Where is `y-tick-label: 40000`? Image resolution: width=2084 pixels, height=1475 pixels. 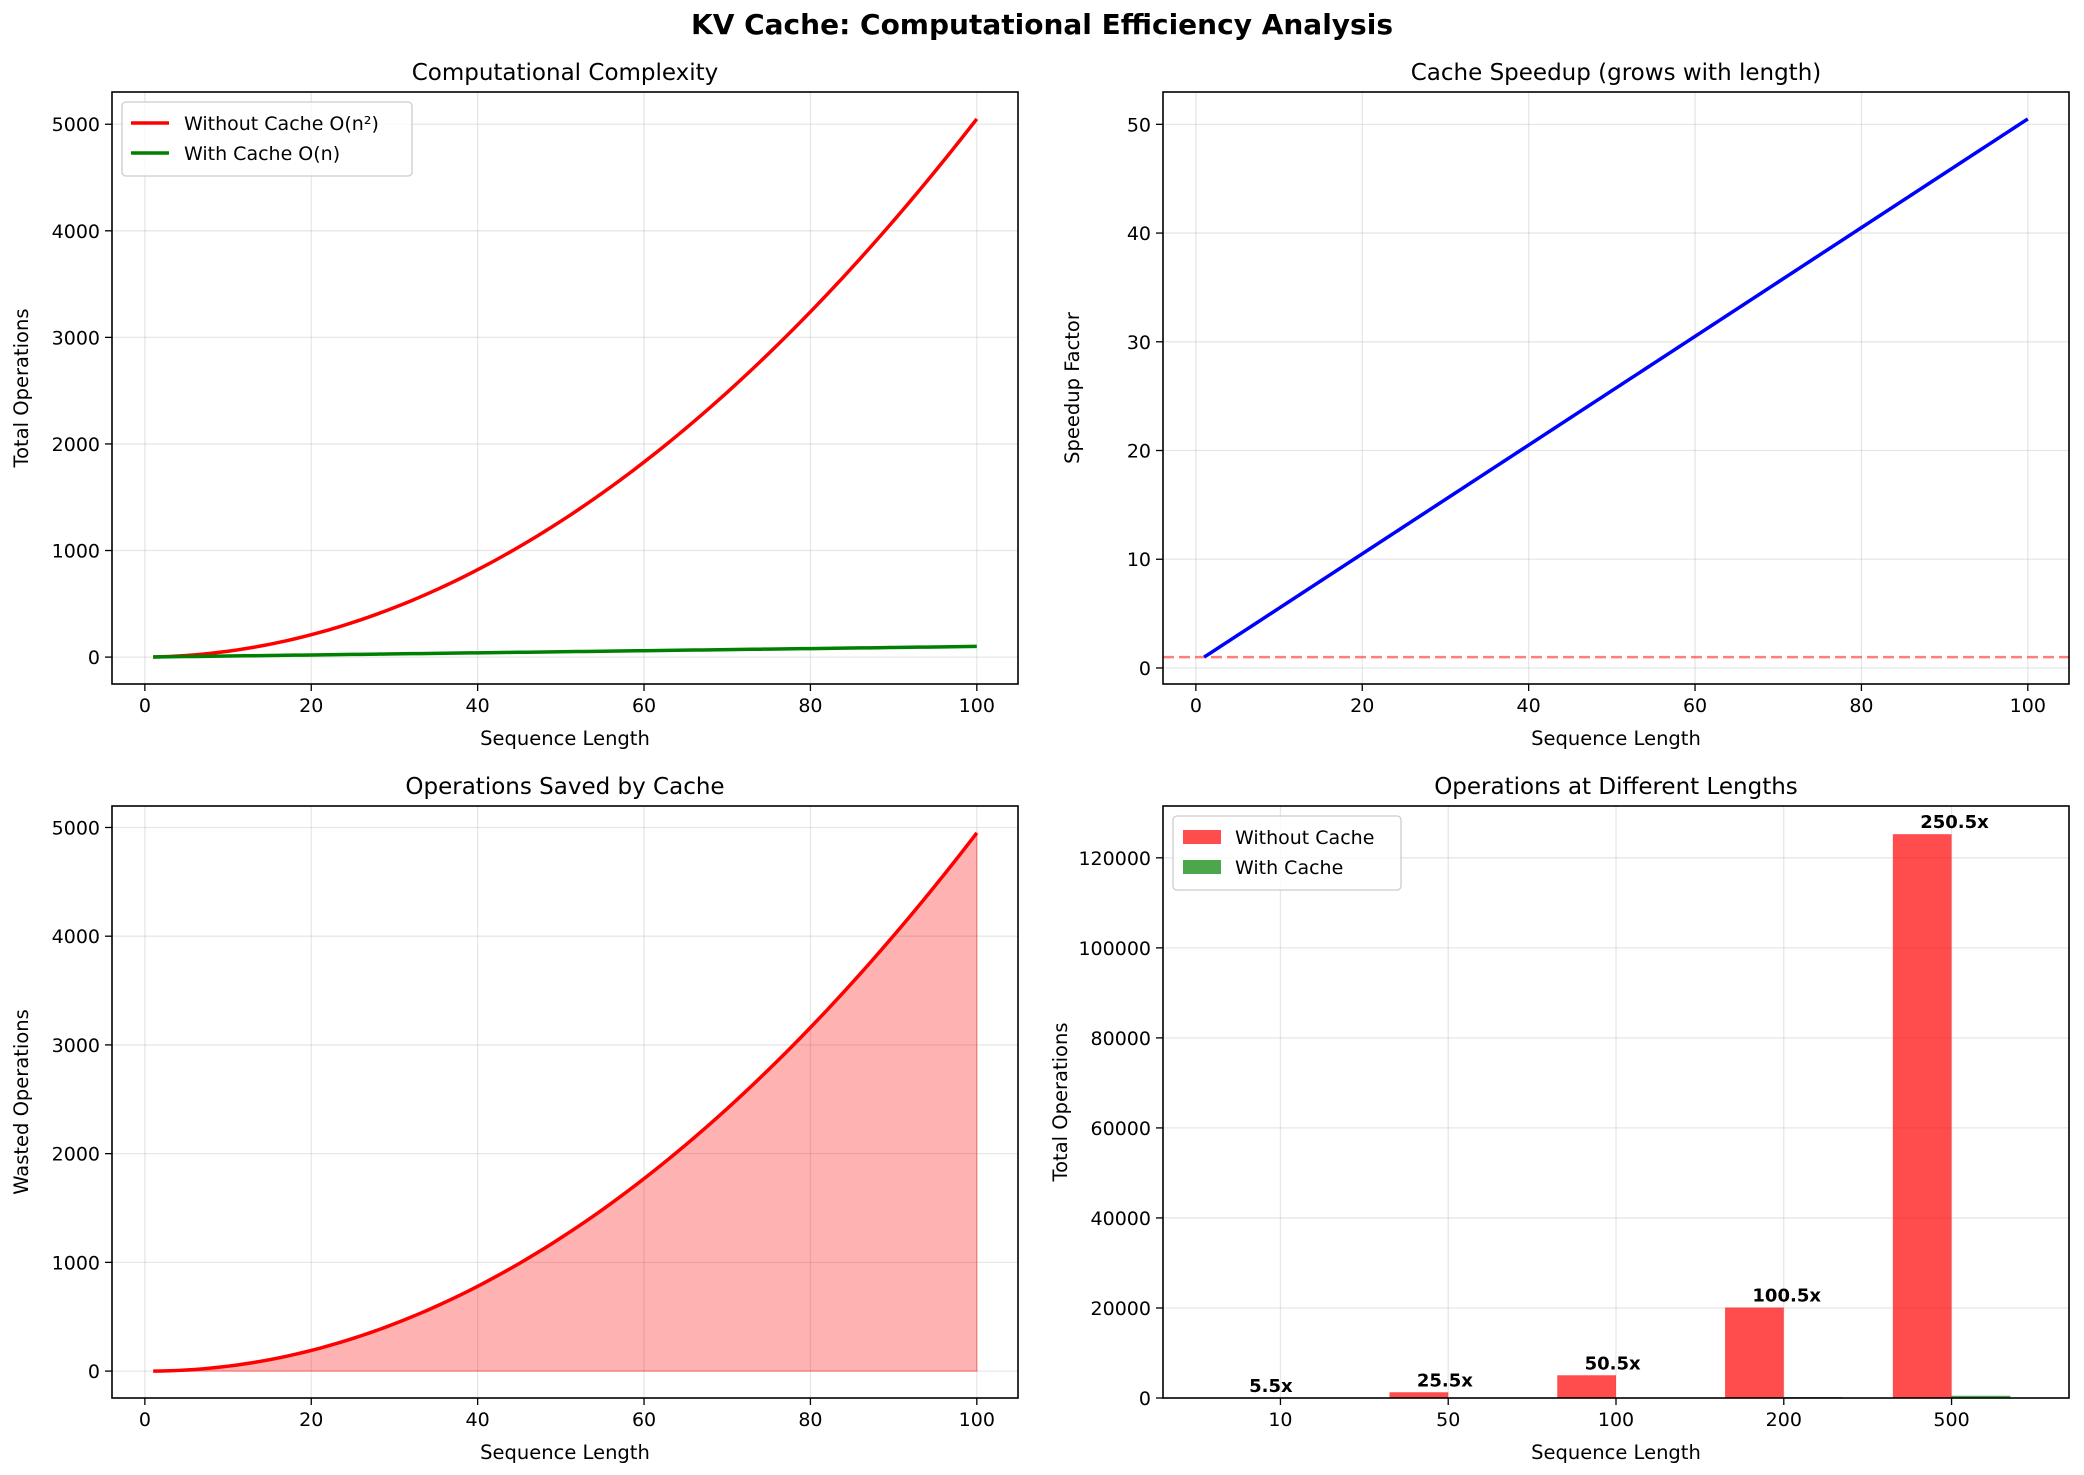
y-tick-label: 40000 is located at coordinates (1121, 1219).